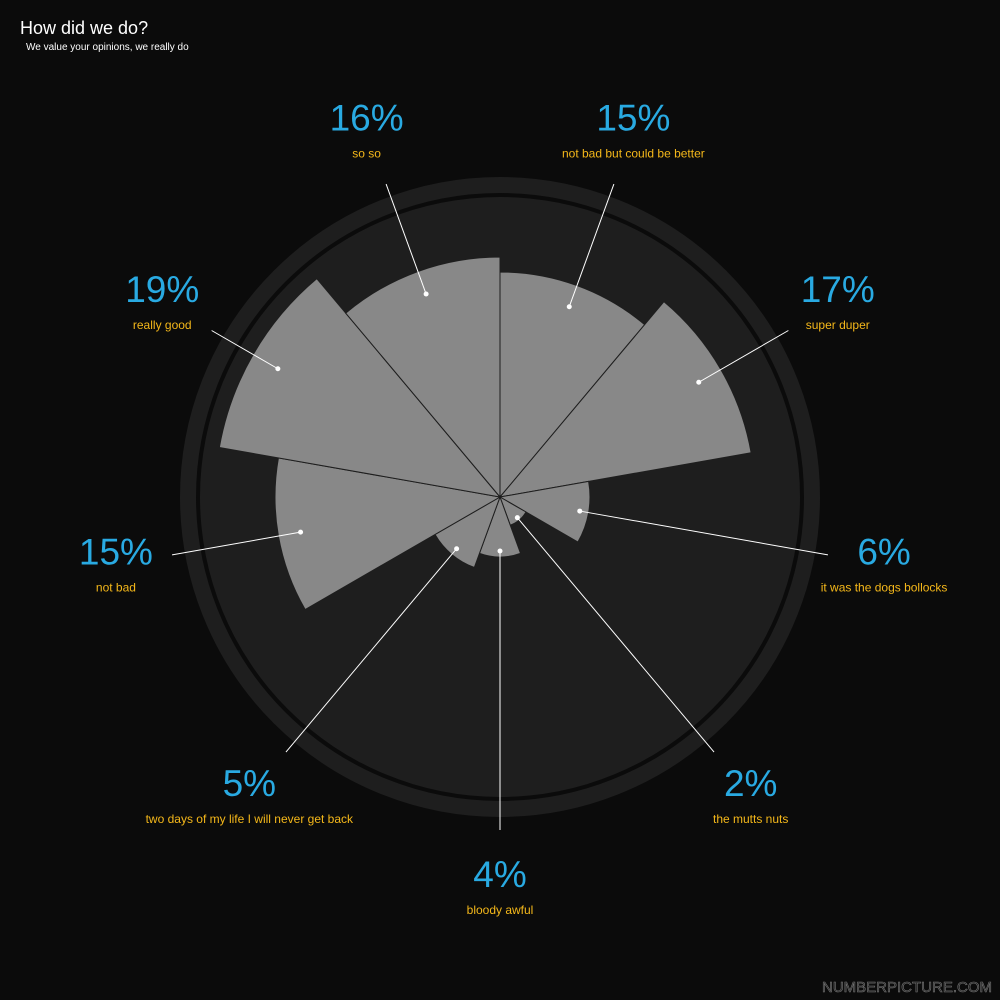  What do you see at coordinates (883, 552) in the screenshot?
I see `value-label: 6%` at bounding box center [883, 552].